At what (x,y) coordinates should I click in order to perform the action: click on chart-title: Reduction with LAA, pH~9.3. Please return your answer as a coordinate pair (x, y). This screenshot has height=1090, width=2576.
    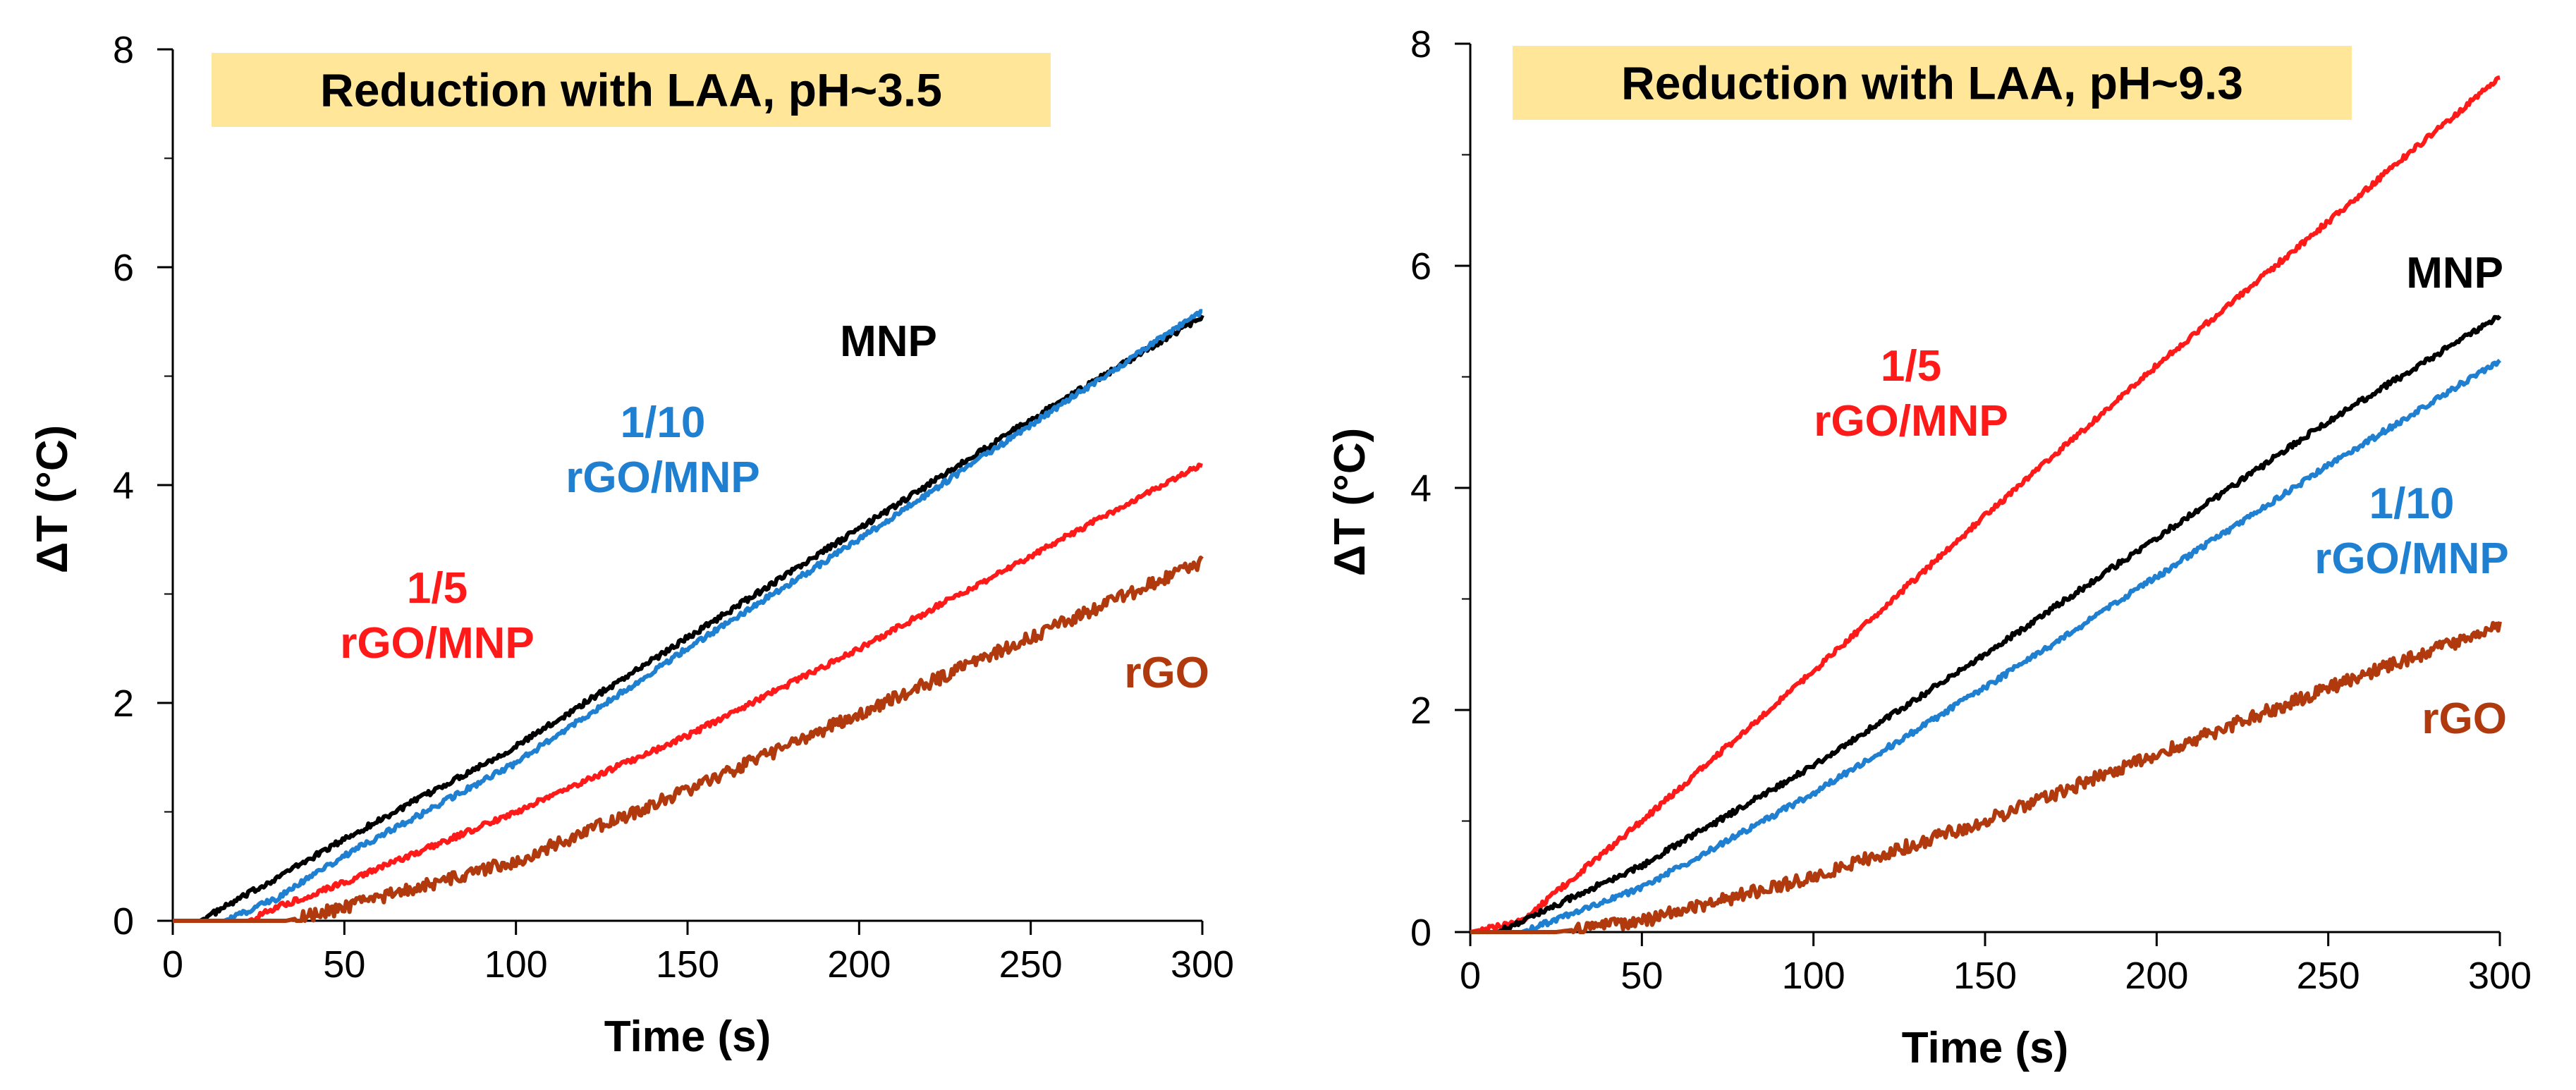
    Looking at the image, I should click on (1932, 83).